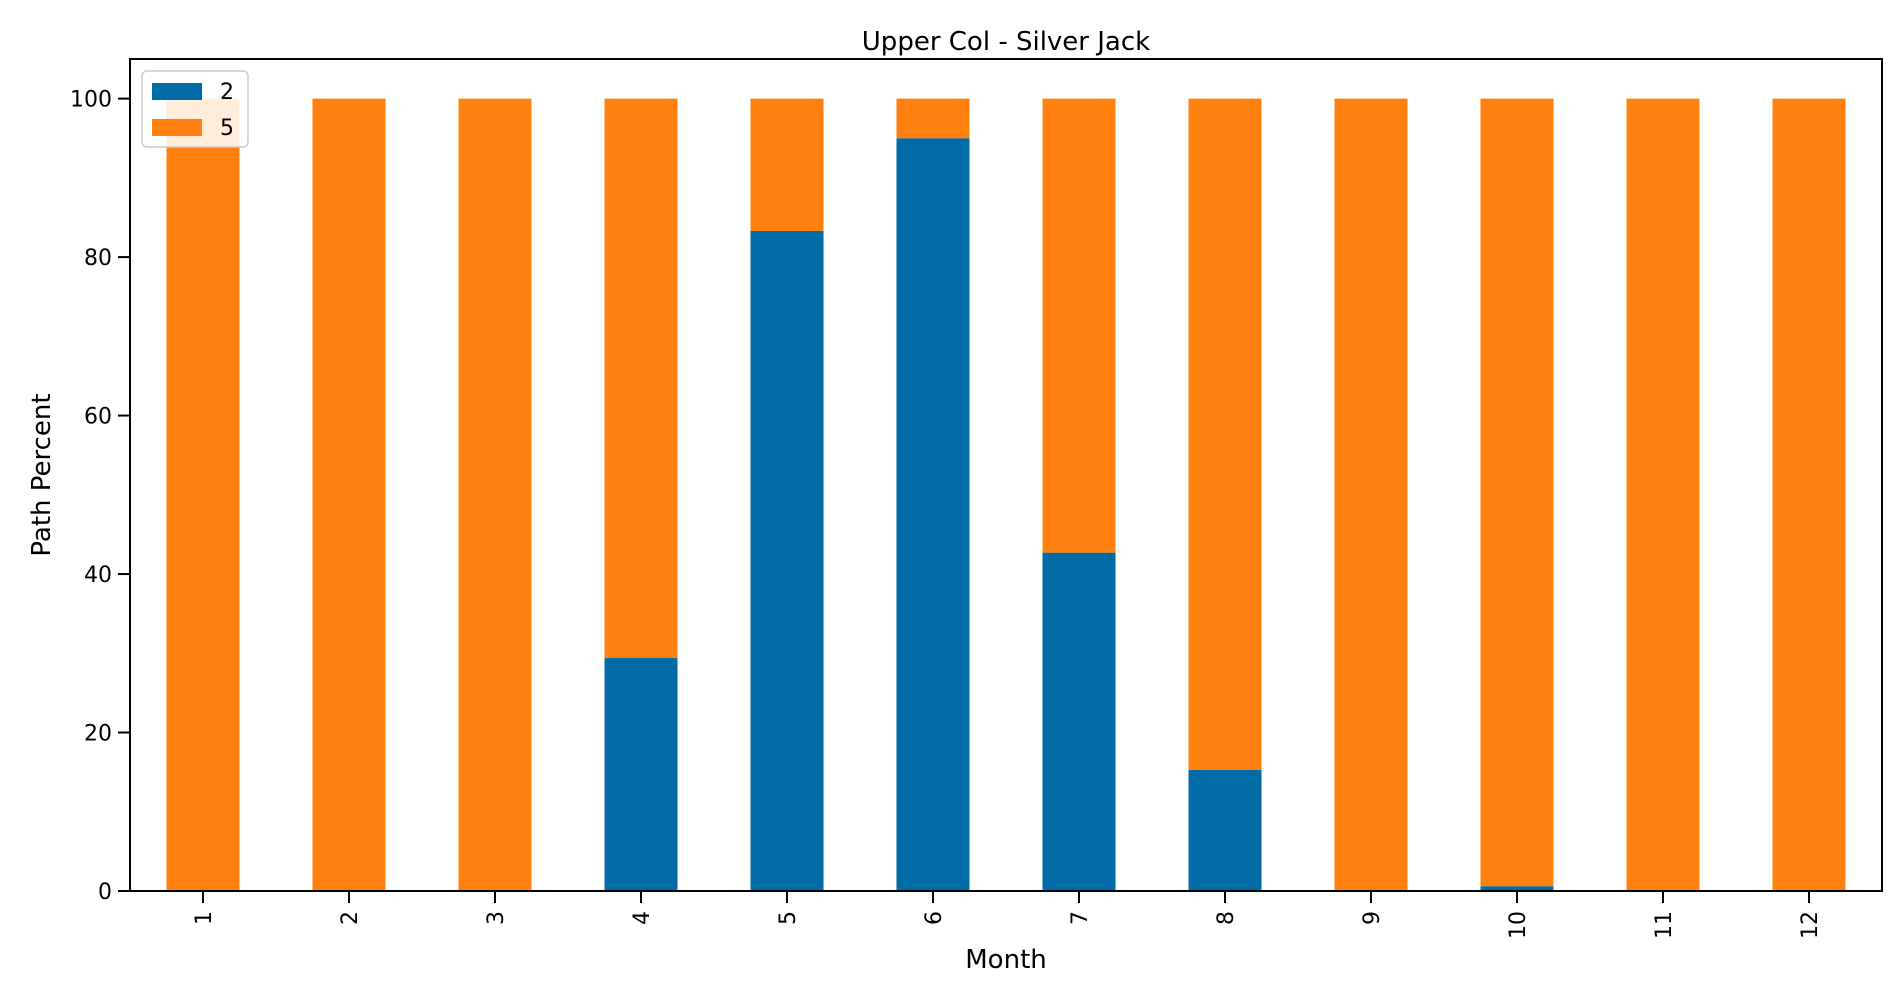  What do you see at coordinates (195, 109) in the screenshot?
I see `legend: 25` at bounding box center [195, 109].